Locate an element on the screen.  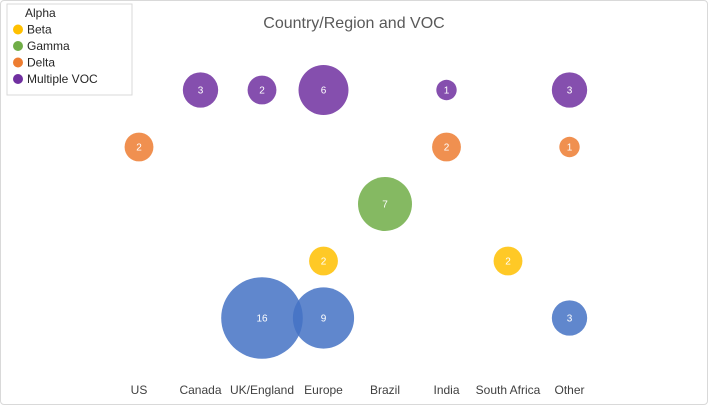
legend-marker-delta is located at coordinates (18, 62).